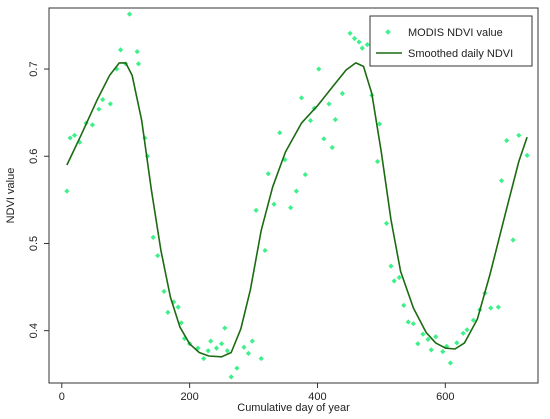 The image size is (550, 419). What do you see at coordinates (455, 33) in the screenshot?
I see `legend-label: MODIS NDVI value` at bounding box center [455, 33].